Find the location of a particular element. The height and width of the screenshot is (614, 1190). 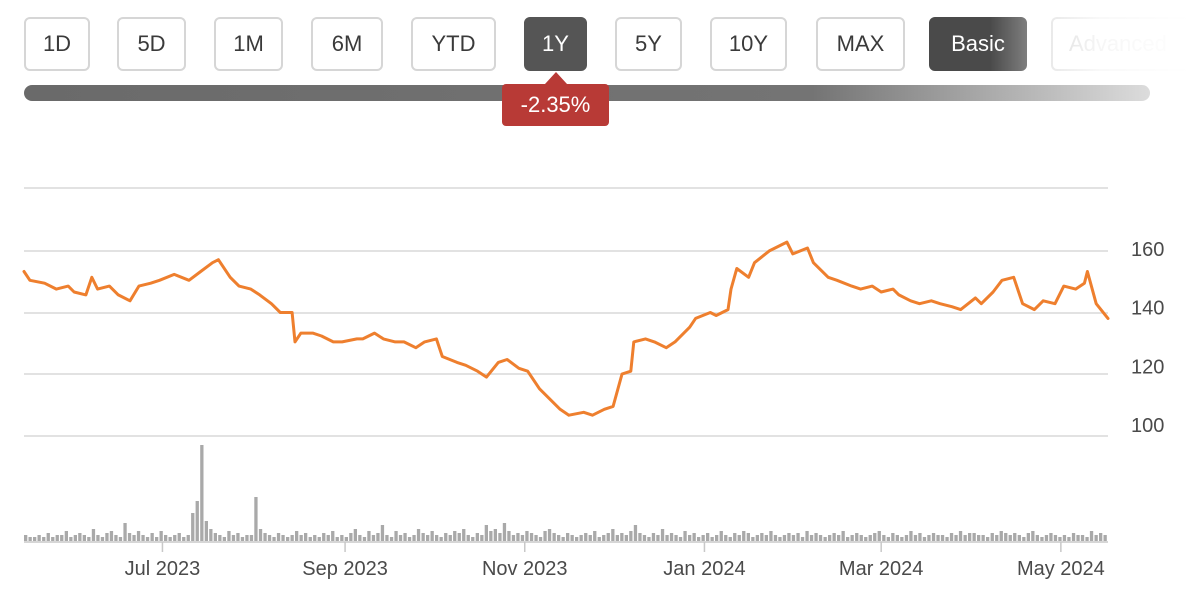

x-tick-label: May 2024 is located at coordinates (1061, 569).